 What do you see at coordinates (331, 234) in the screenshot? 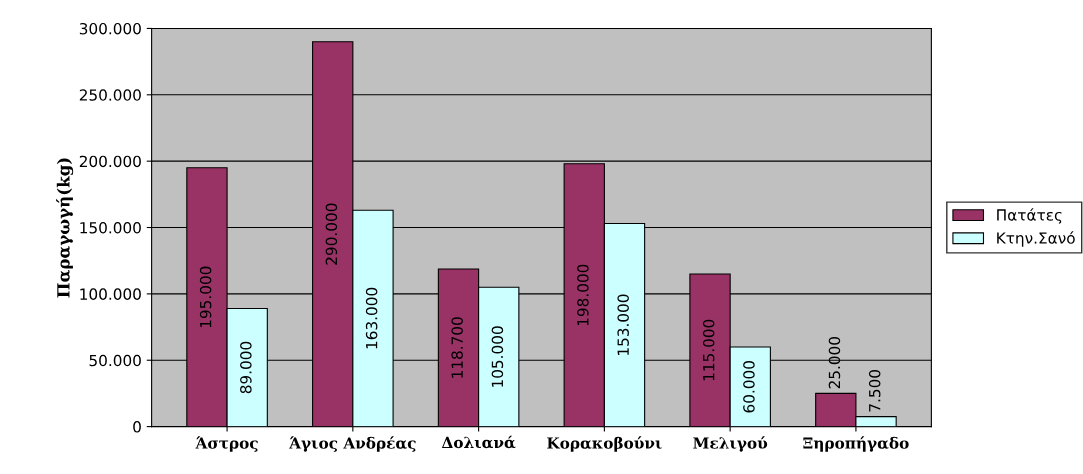
I see `data-label: 290.000` at bounding box center [331, 234].